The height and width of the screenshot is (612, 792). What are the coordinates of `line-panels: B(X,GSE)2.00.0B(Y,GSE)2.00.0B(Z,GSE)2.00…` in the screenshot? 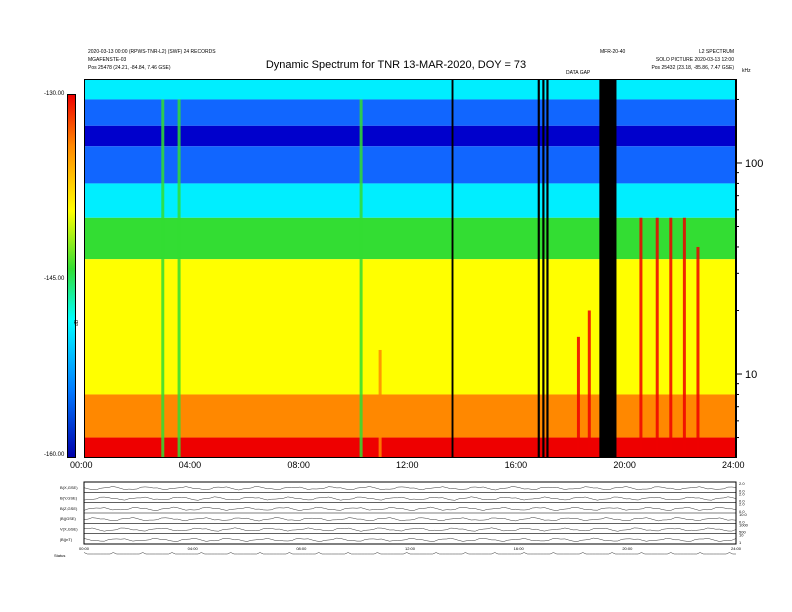 It's located at (401, 519).